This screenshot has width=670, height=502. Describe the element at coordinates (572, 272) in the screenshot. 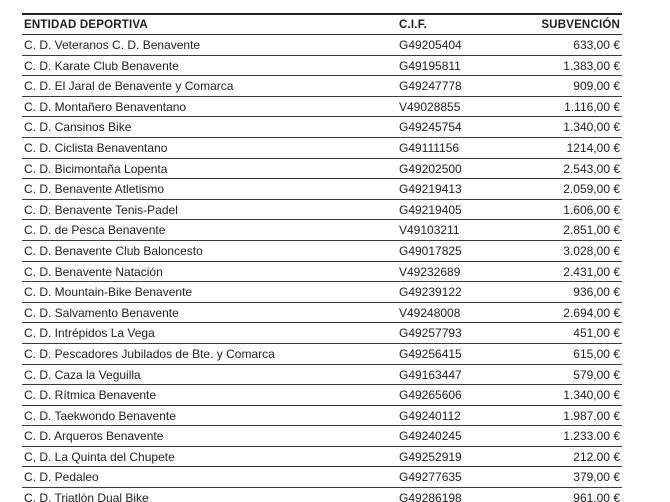

I see `cell-subvencion: 2.431,00 €` at that location.